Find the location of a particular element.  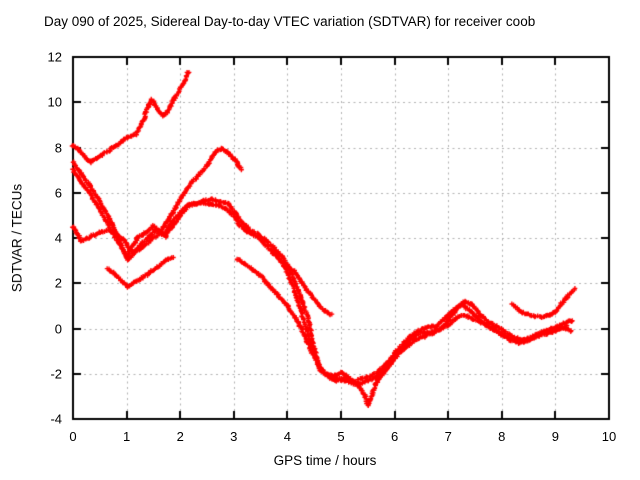

x-tick-label: 1 is located at coordinates (126, 436).